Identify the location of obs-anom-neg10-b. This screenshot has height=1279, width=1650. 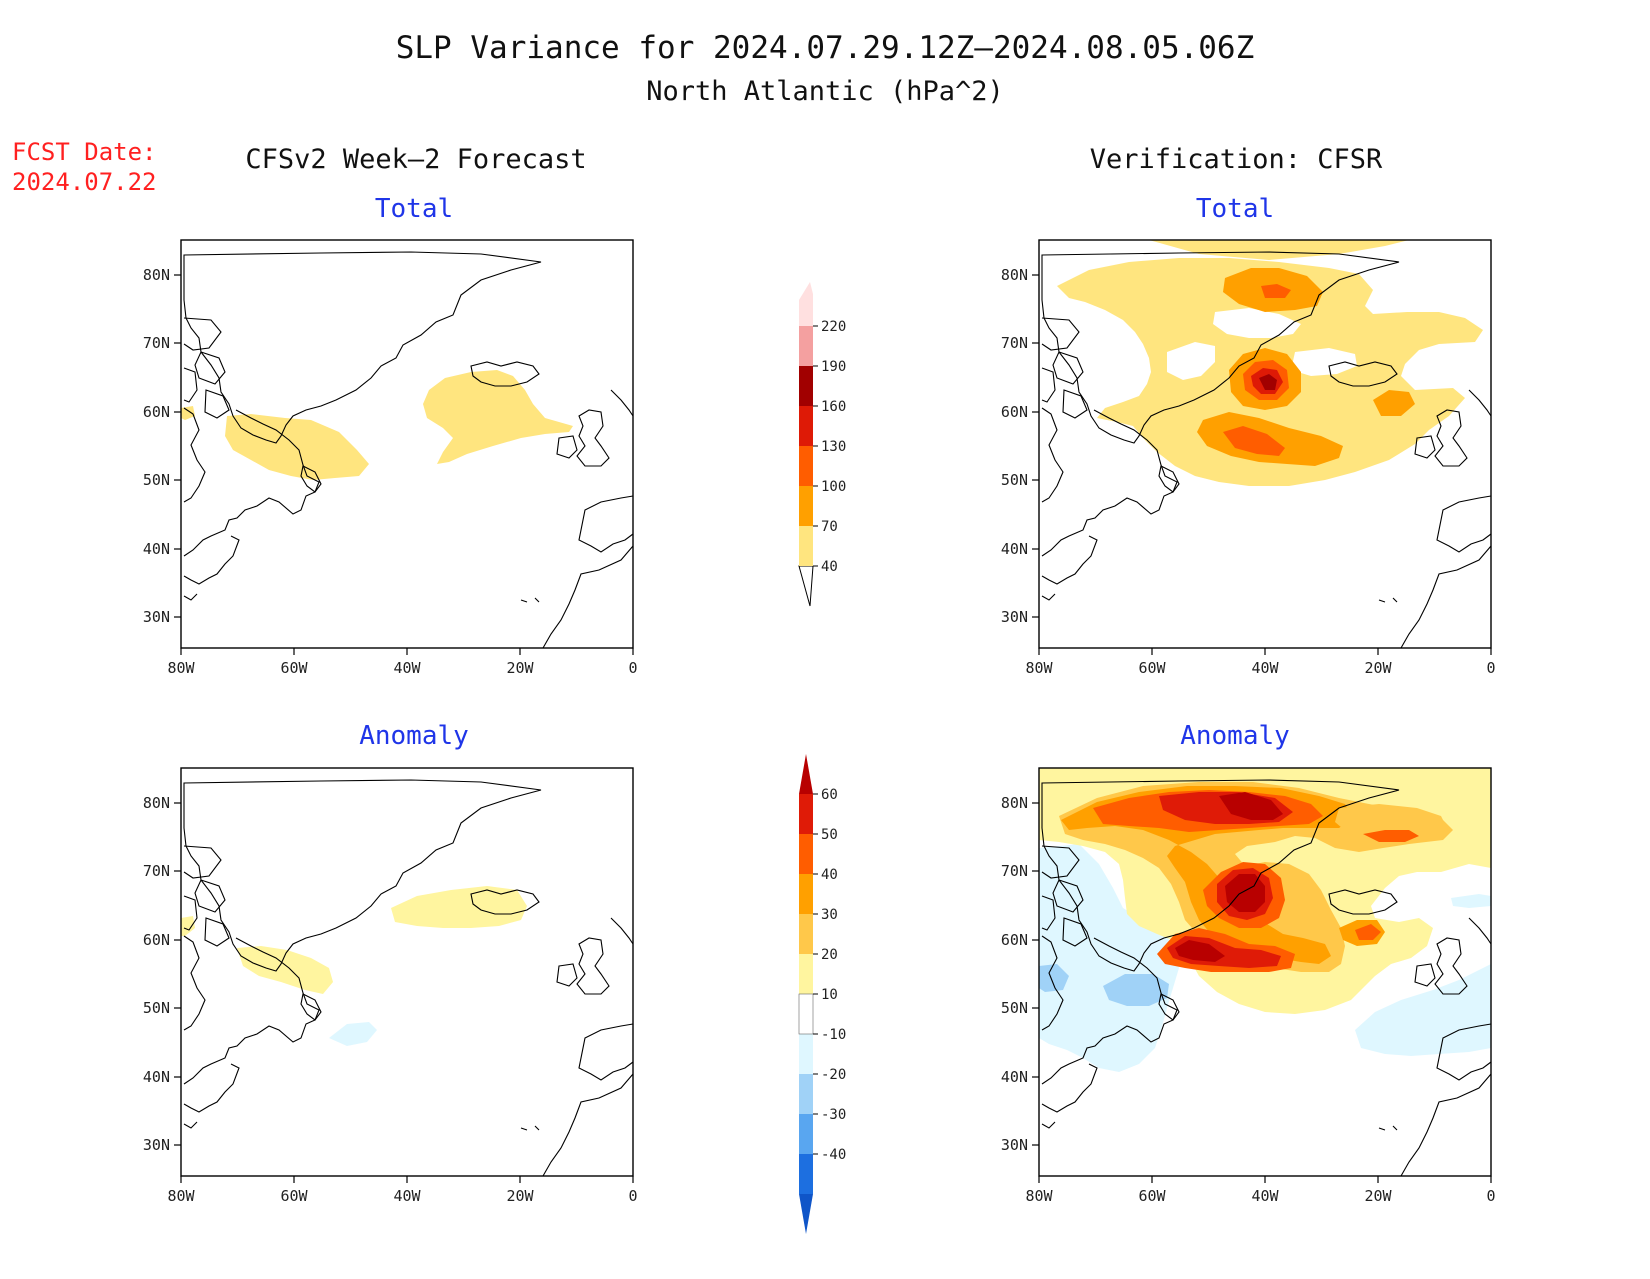
(1423, 1010).